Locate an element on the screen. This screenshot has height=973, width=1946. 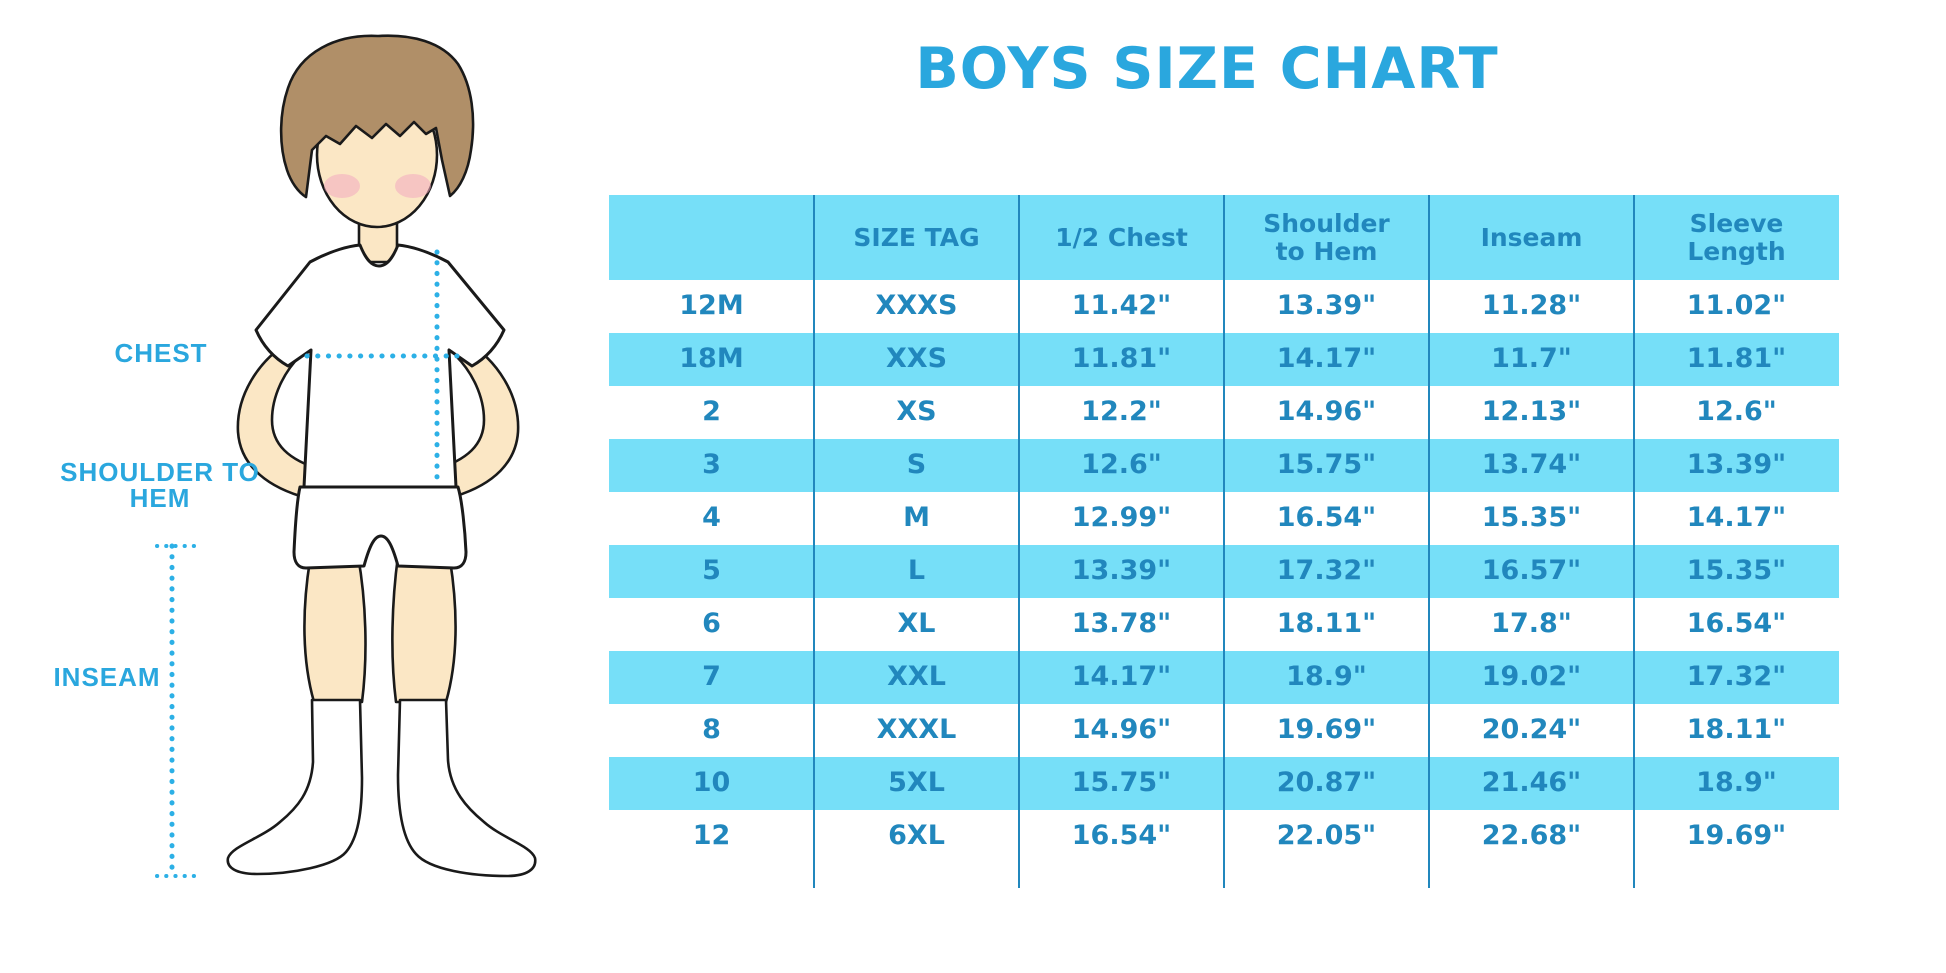
table-cell: 12 is located at coordinates (711, 836).